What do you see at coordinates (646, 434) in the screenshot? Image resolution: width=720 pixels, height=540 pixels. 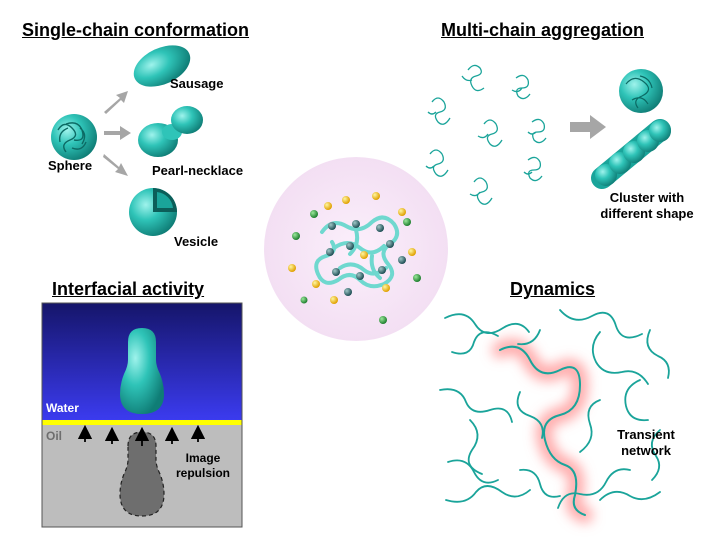 I see `network-label-line1: Transient` at bounding box center [646, 434].